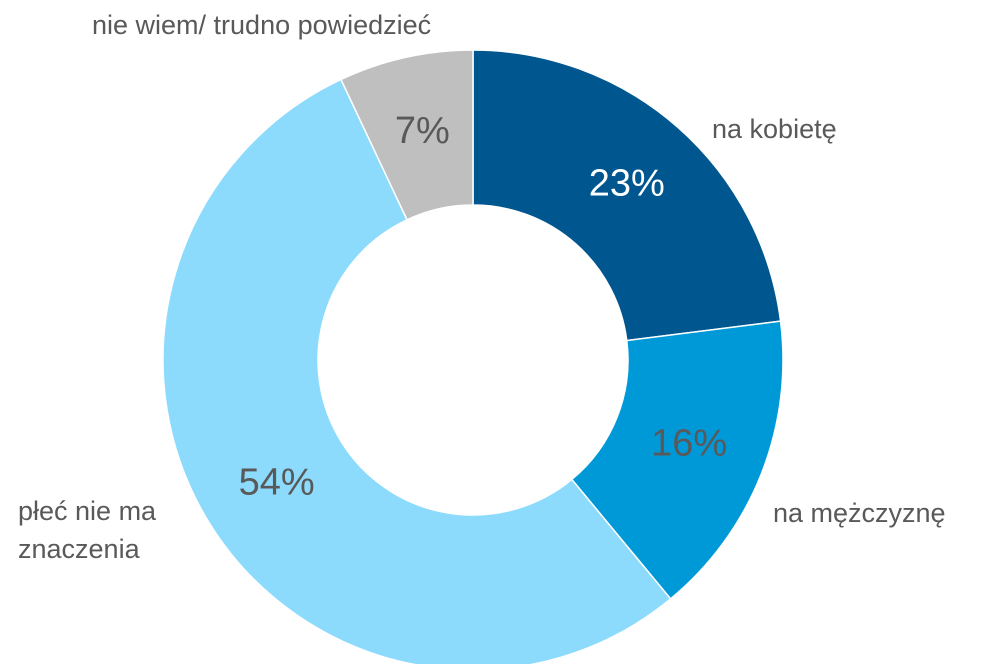  What do you see at coordinates (689, 444) in the screenshot?
I see `value-label: 16%` at bounding box center [689, 444].